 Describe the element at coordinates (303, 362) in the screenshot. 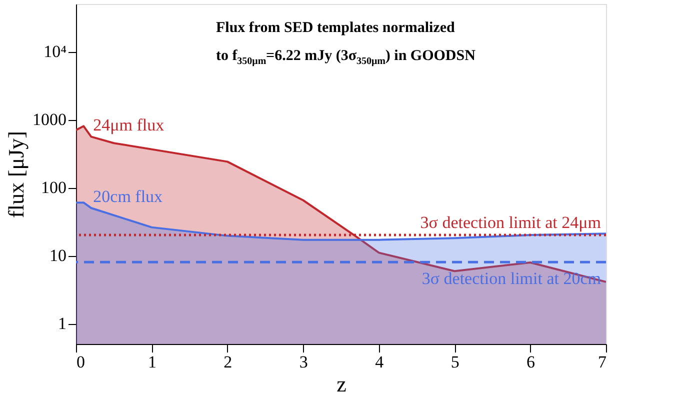

I see `x-tick-label: 3` at that location.